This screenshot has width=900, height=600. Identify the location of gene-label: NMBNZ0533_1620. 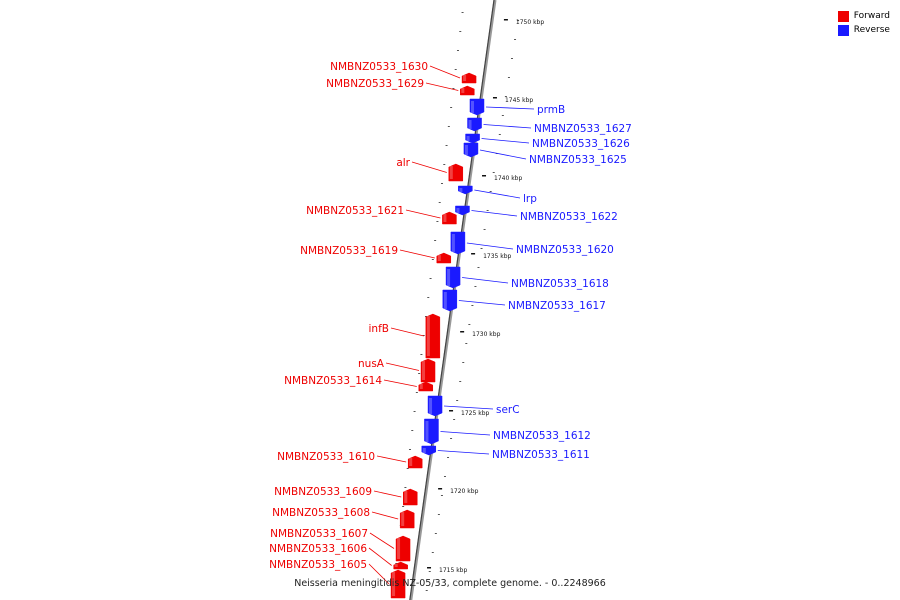
(565, 250).